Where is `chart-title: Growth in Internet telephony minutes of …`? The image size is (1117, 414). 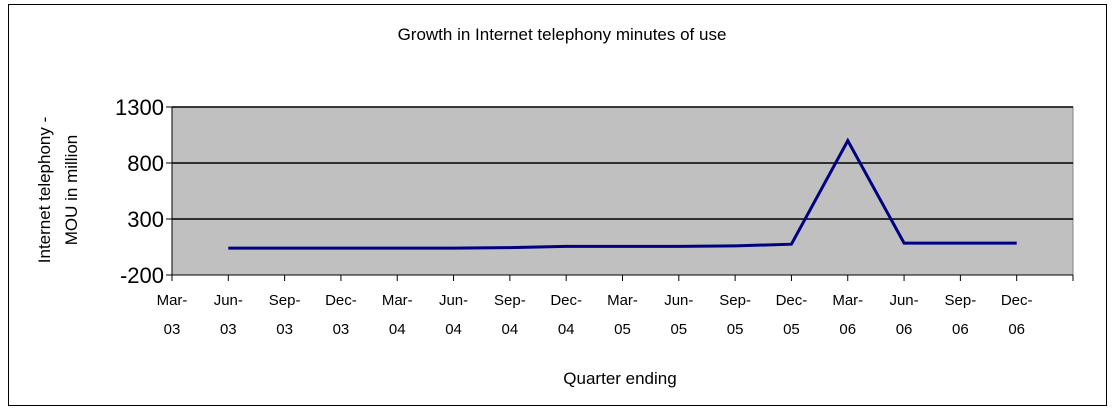 chart-title: Growth in Internet telephony minutes of … is located at coordinates (562, 34).